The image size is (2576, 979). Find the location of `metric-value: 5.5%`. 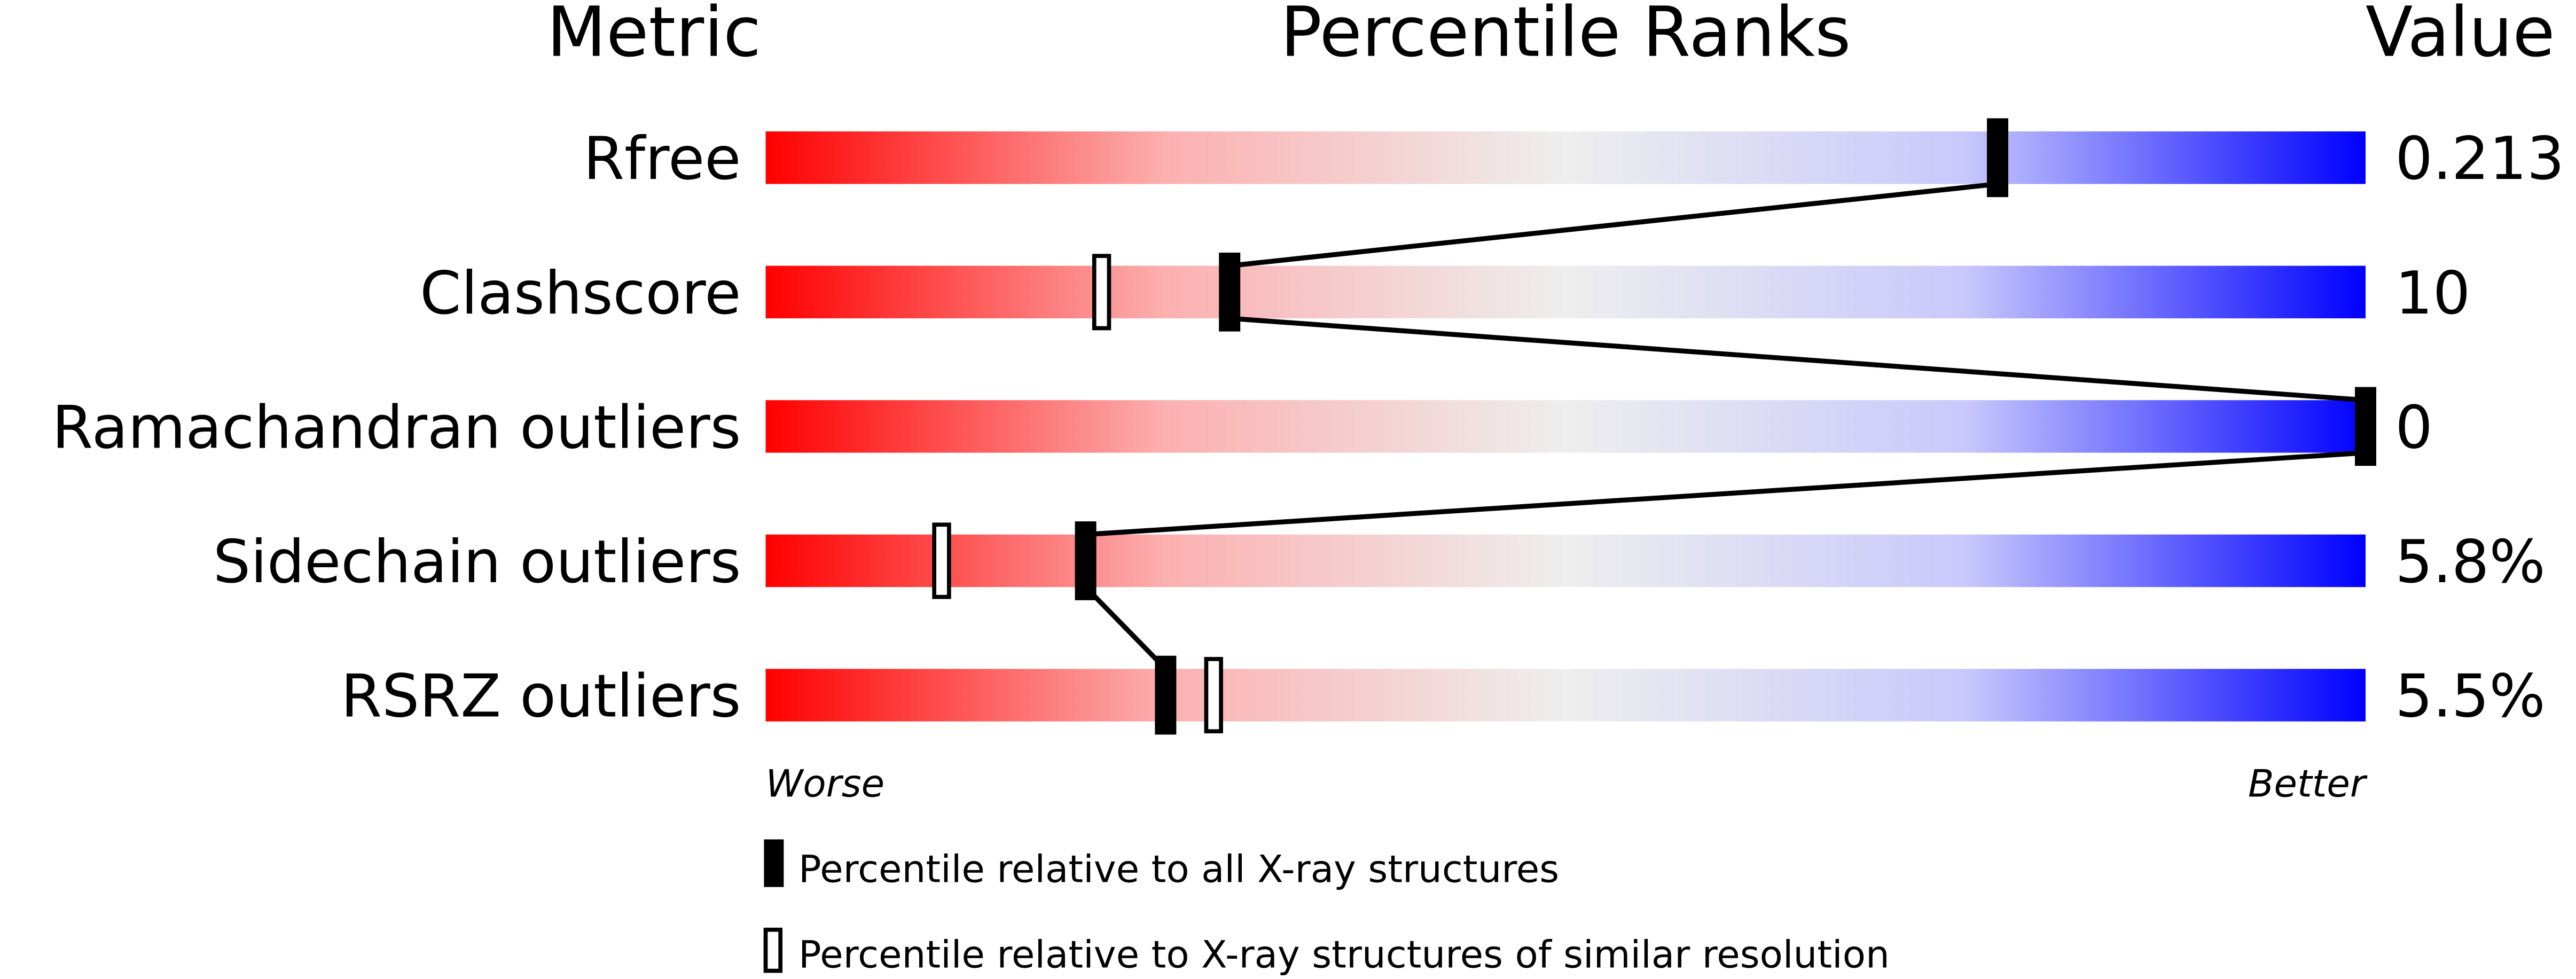

metric-value: 5.5% is located at coordinates (2470, 696).